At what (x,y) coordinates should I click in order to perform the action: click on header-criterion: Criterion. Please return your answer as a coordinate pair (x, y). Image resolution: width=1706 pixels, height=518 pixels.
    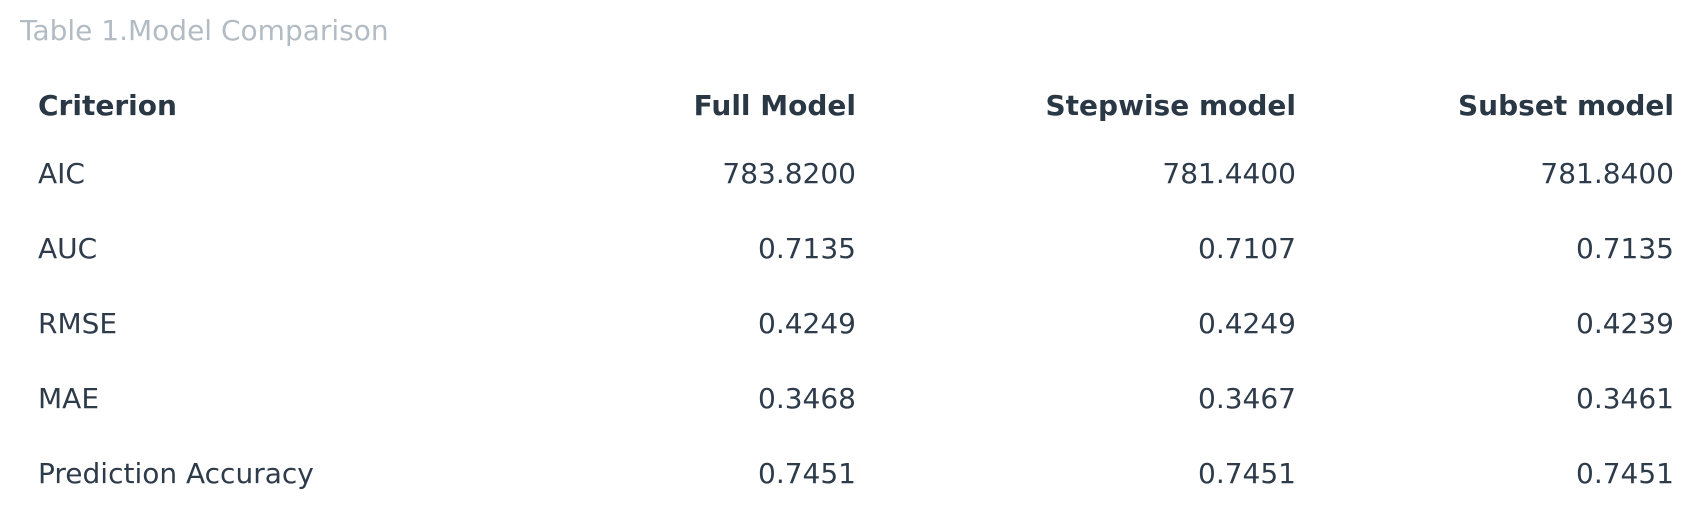
    Looking at the image, I should click on (107, 105).